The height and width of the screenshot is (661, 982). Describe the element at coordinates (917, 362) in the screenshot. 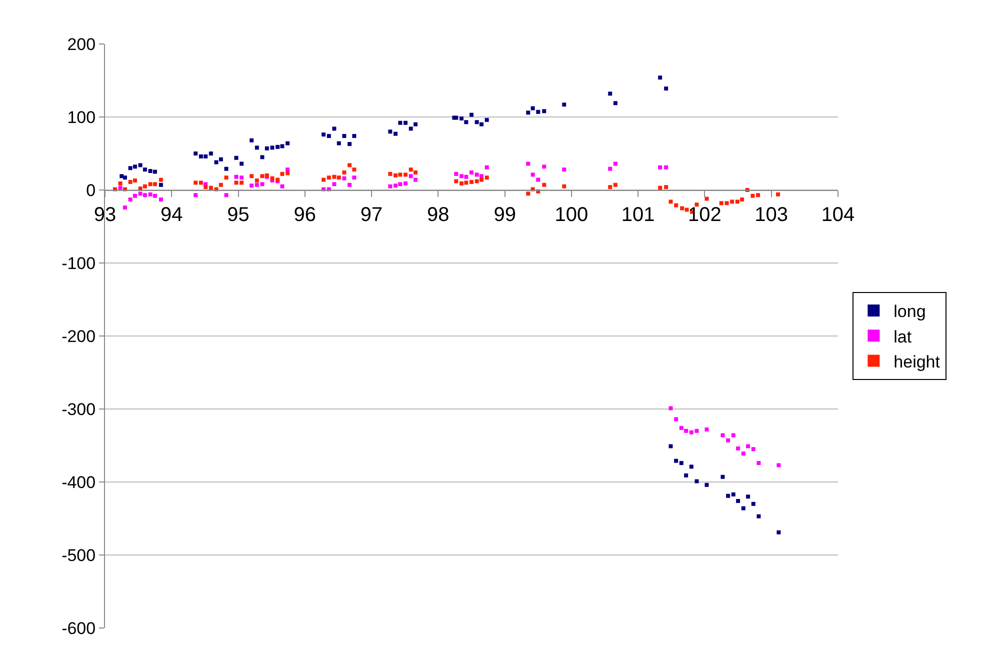

I see `legend-label: height` at that location.